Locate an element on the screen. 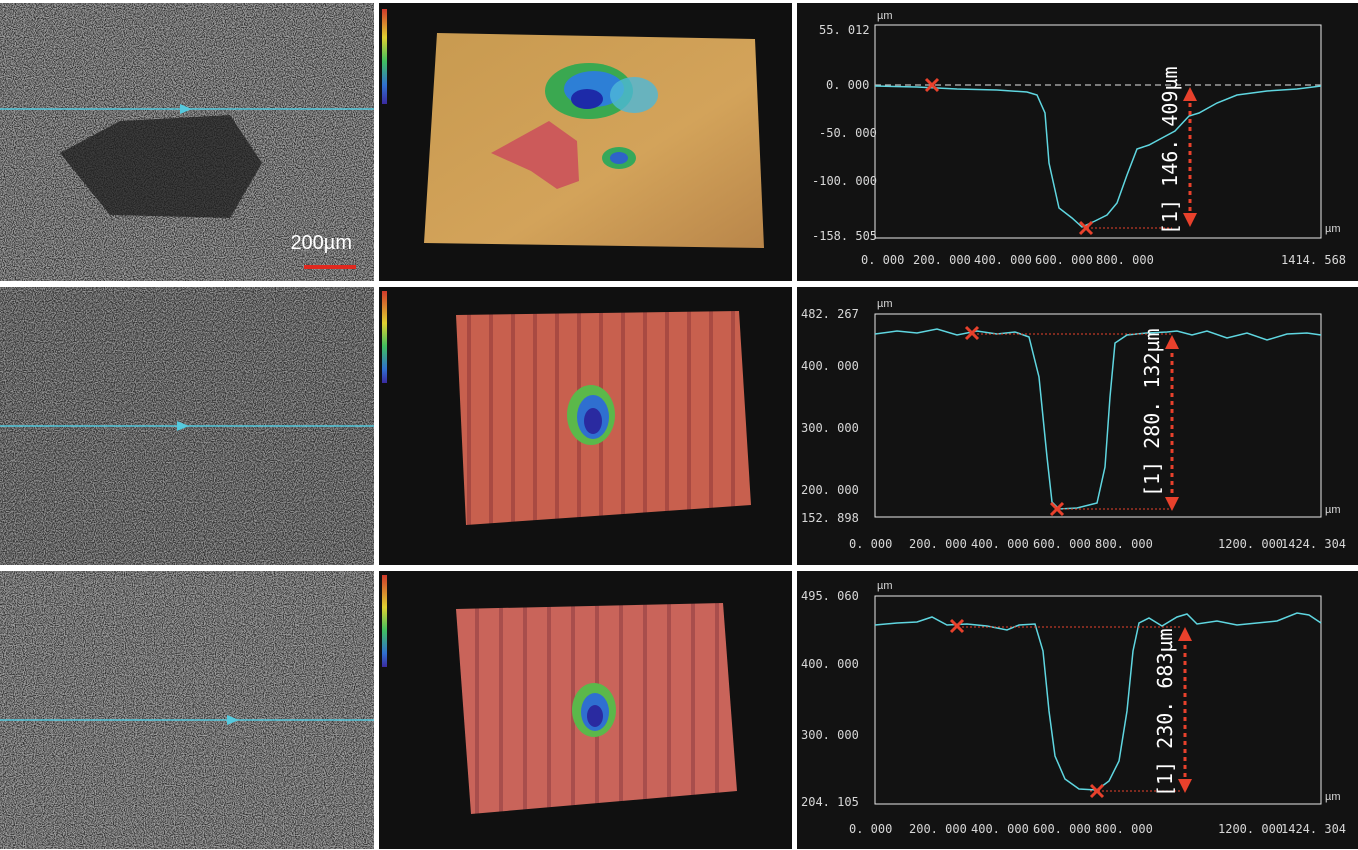  depth-measurement-label: [1] 230. 683µm is located at coordinates (1165, 712).